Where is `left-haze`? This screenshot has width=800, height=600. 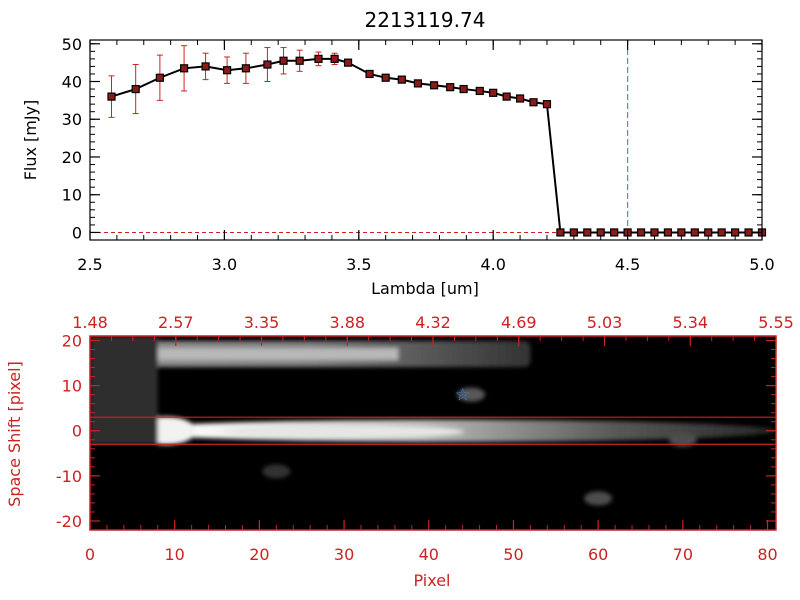 left-haze is located at coordinates (124, 390).